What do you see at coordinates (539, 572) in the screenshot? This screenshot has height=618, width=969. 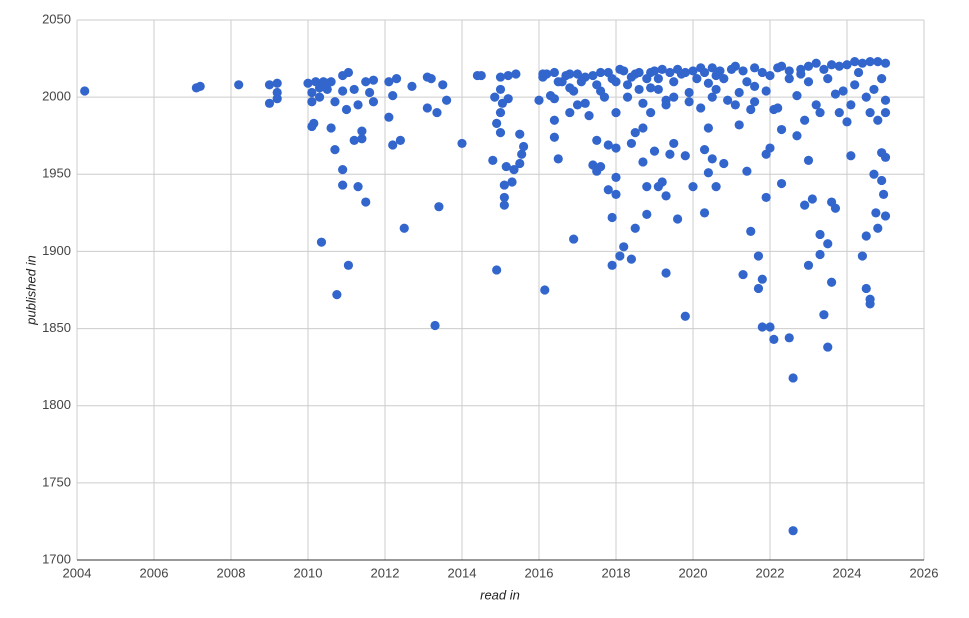 I see `x-tick-label: 2016` at bounding box center [539, 572].